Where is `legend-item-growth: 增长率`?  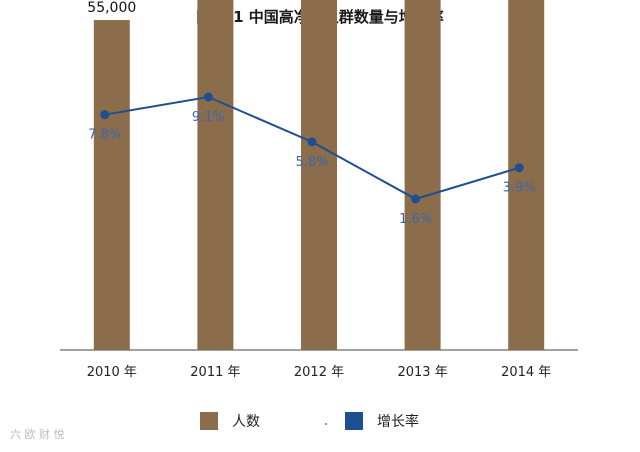
legend-item-growth: 增长率 is located at coordinates (382, 421).